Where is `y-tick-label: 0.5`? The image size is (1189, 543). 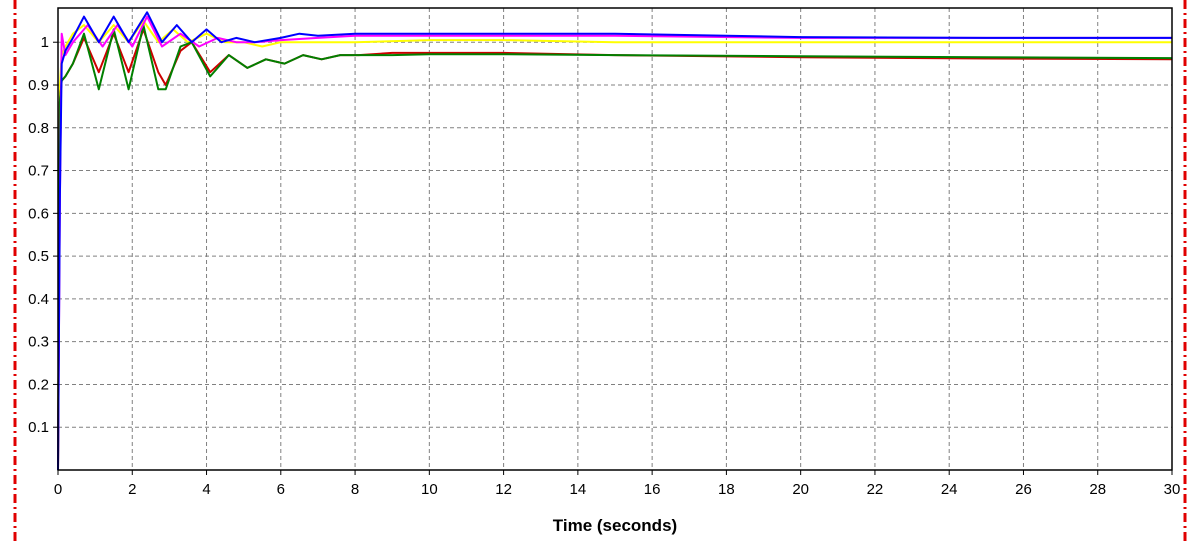
y-tick-label: 0.5 is located at coordinates (38, 256).